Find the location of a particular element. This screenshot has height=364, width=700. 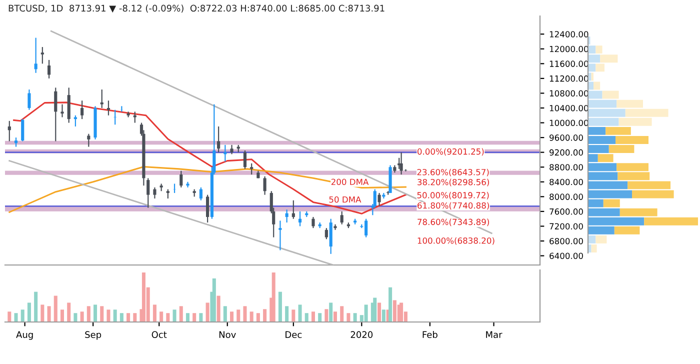

annotation: 78.60%(7343.89) is located at coordinates (453, 222).